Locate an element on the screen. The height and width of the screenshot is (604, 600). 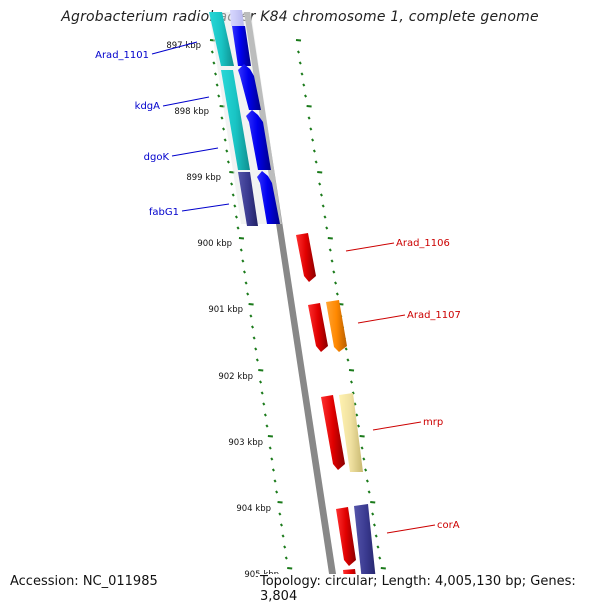
leader-cora is located at coordinates (411, 529).